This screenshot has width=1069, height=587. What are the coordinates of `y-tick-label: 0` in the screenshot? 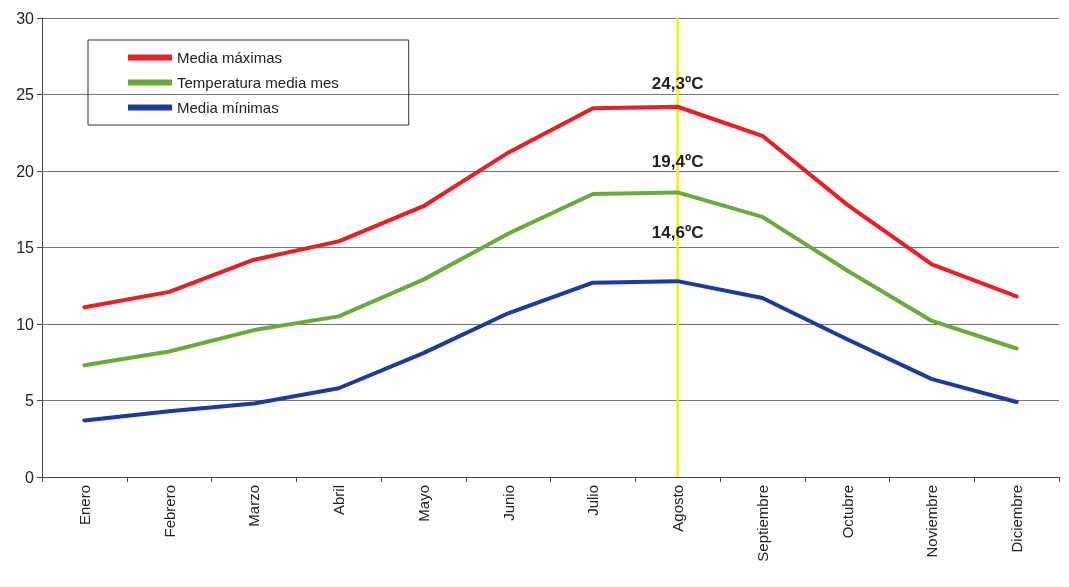 It's located at (30, 477).